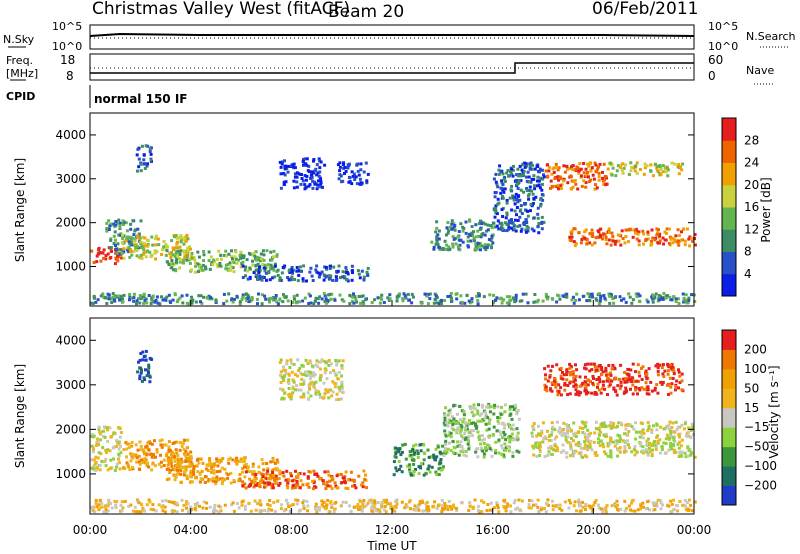 Image resolution: width=800 pixels, height=554 pixels. What do you see at coordinates (760, 70) in the screenshot?
I see `nave-label: Nave` at bounding box center [760, 70].